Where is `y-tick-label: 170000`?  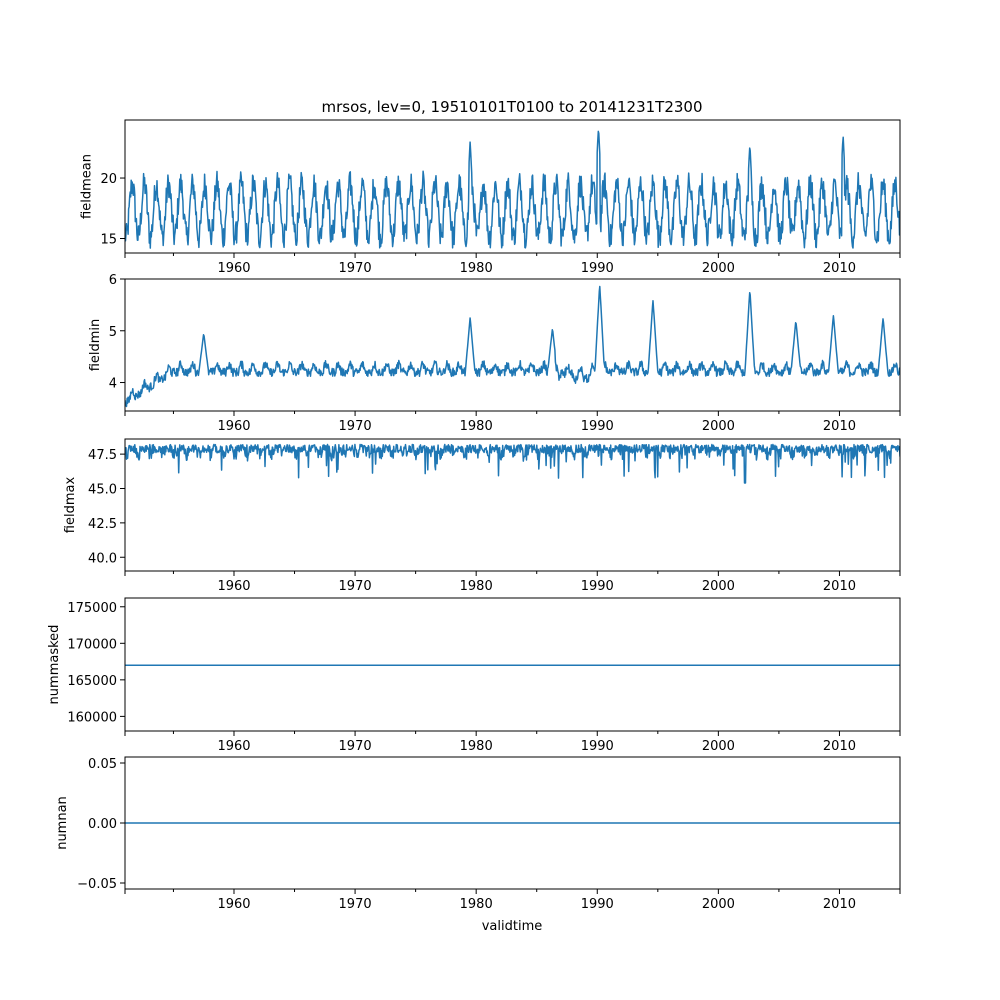
y-tick-label: 170000 is located at coordinates (92, 644).